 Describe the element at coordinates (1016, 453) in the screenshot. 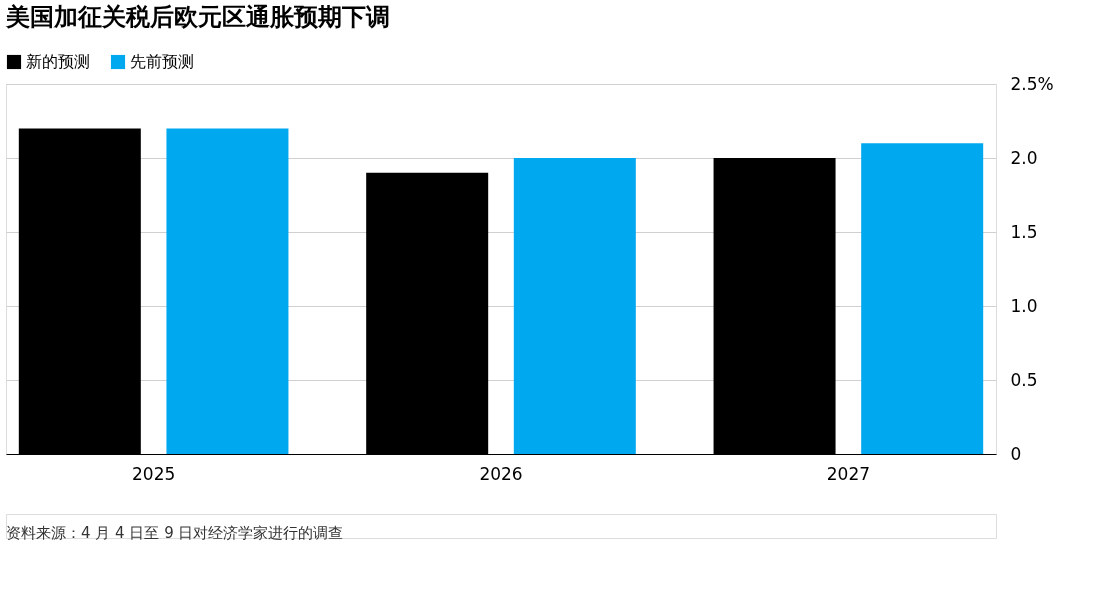

I see `y-tick-label: 0` at that location.